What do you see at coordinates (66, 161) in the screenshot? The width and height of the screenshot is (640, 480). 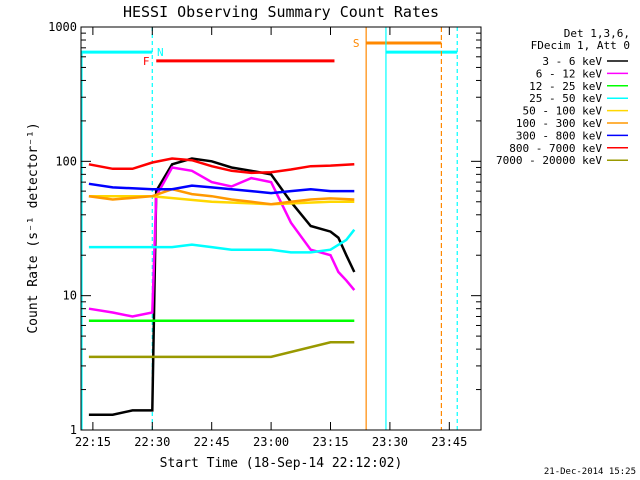 I see `y-tick-label: 100` at bounding box center [66, 161].